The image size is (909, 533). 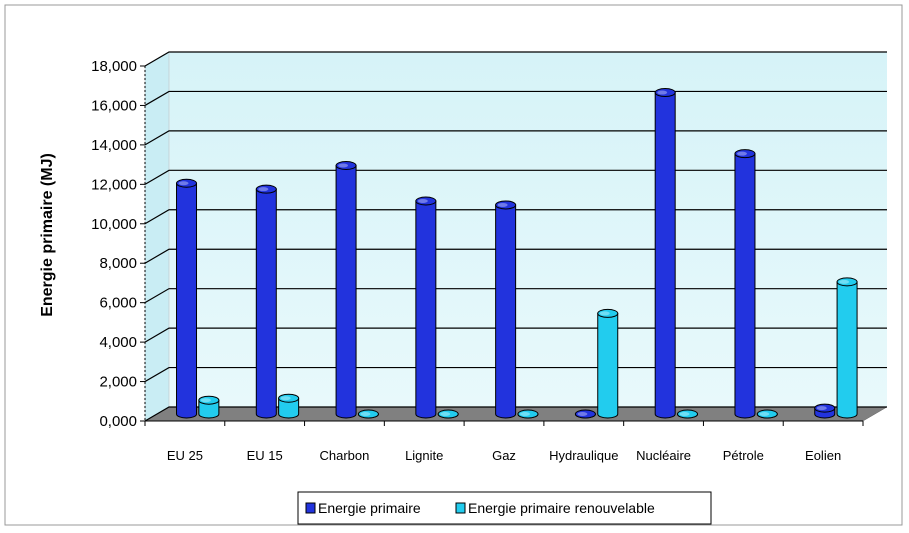 What do you see at coordinates (583, 455) in the screenshot?
I see `x-tick-label: Hydraulique` at bounding box center [583, 455].